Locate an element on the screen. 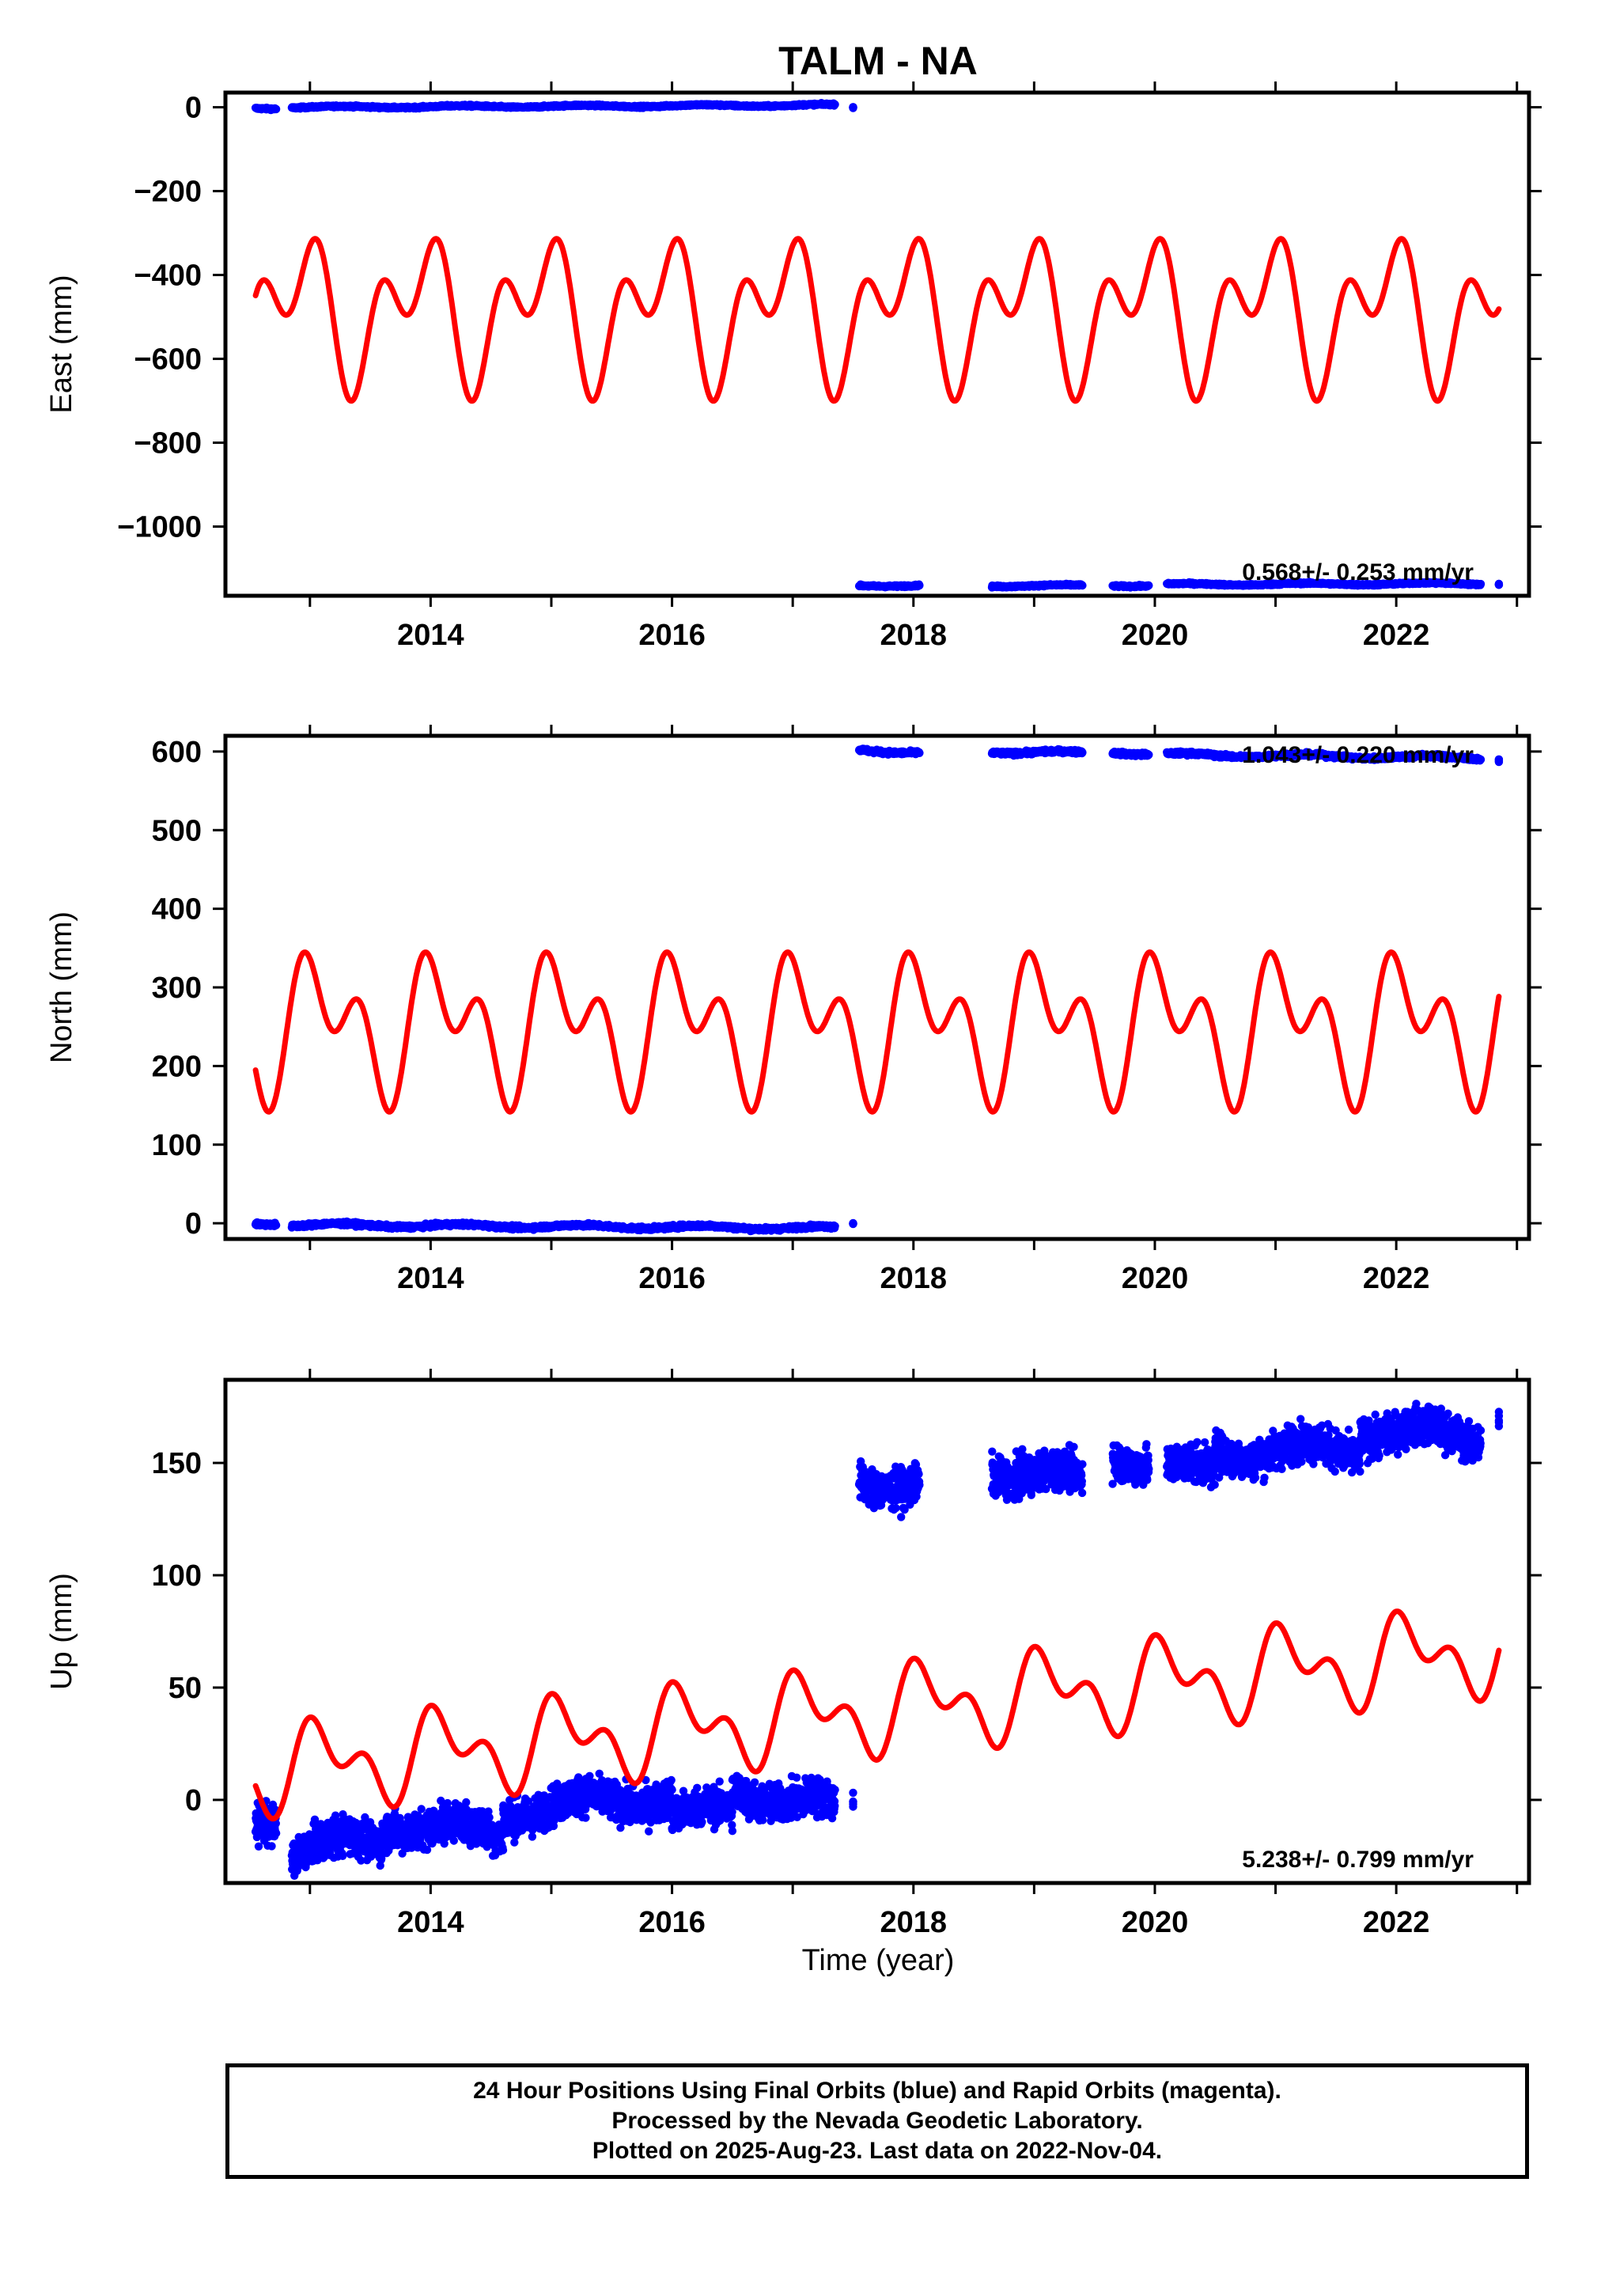 The image size is (1601, 2296). y-tick-label: 0 is located at coordinates (193, 109).